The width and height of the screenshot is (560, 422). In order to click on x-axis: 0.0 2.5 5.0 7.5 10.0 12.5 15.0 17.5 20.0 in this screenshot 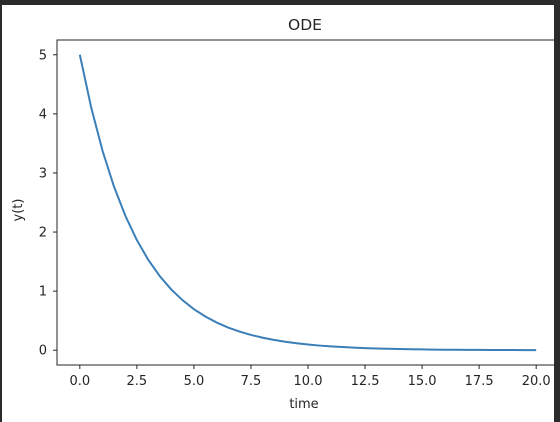, I will do `click(310, 377)`.